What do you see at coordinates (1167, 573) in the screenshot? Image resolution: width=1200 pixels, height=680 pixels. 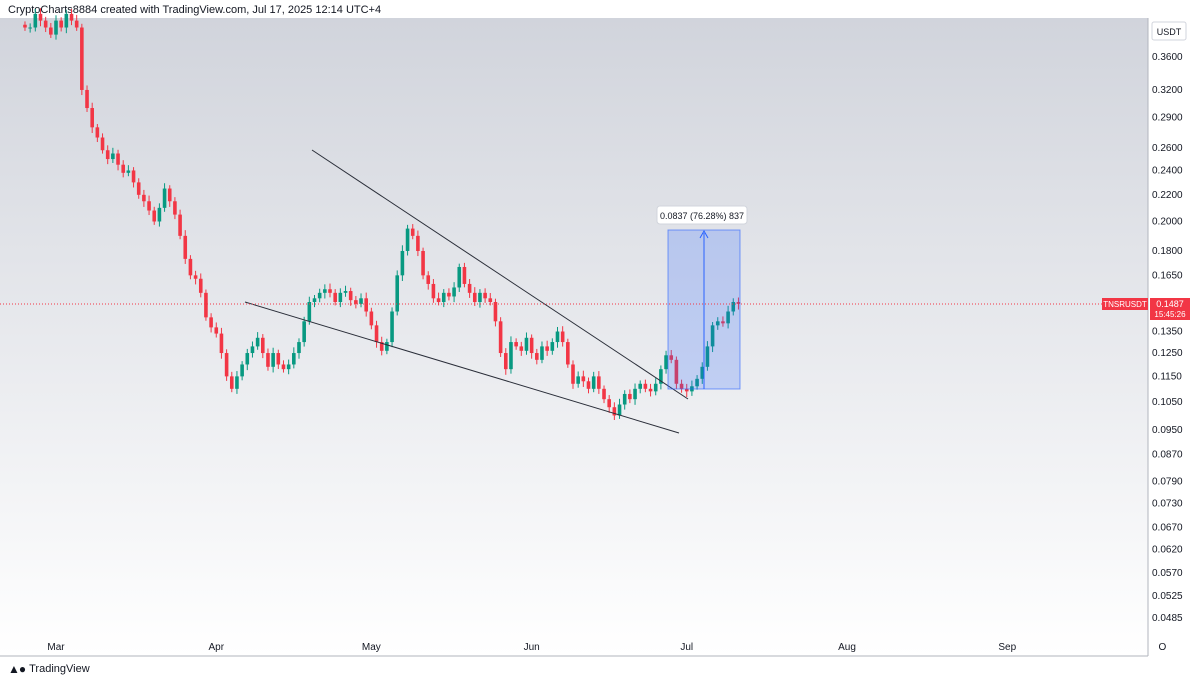 I see `price-tick-label: 0.0570` at bounding box center [1167, 573].